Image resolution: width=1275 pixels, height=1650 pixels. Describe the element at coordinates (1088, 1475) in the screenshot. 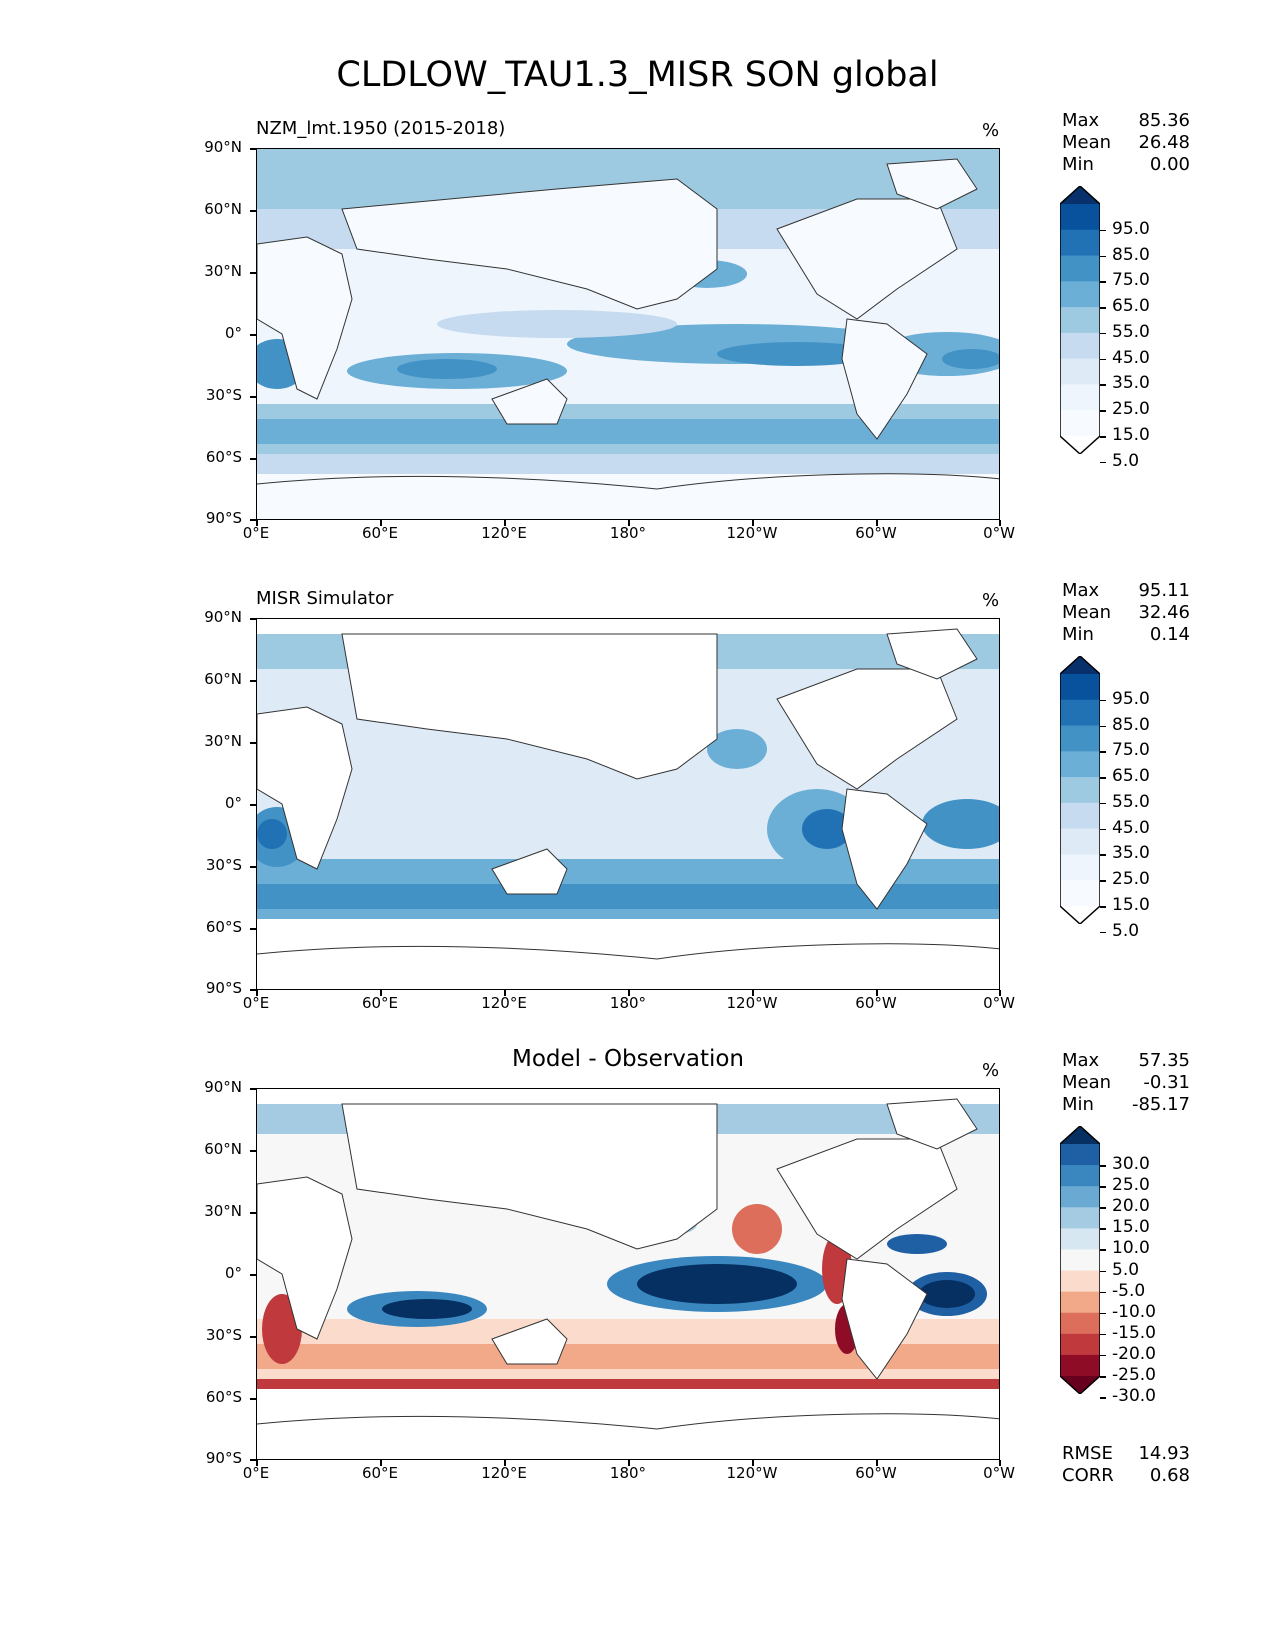

I see `corr-label: CORR` at that location.